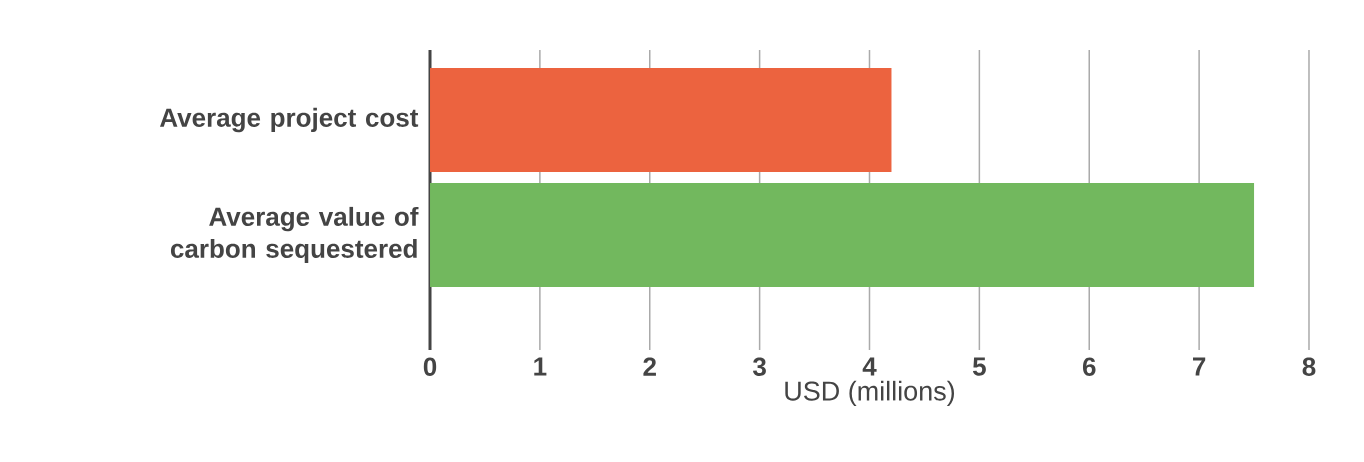 The height and width of the screenshot is (462, 1364). I want to click on x-tick-label: 0, so click(430, 366).